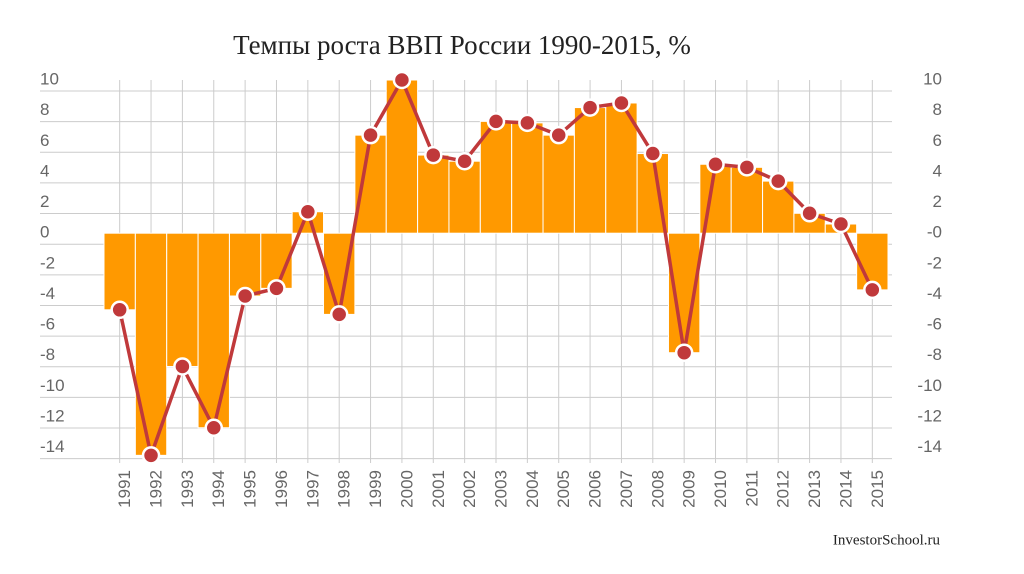 This screenshot has height=574, width=1024. I want to click on y-tick-label: 6, so click(44, 140).